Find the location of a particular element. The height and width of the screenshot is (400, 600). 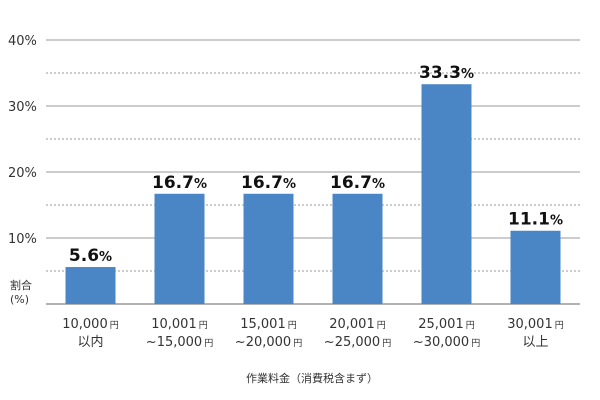

x-tick-label-line2: ~20,000 is located at coordinates (263, 342).